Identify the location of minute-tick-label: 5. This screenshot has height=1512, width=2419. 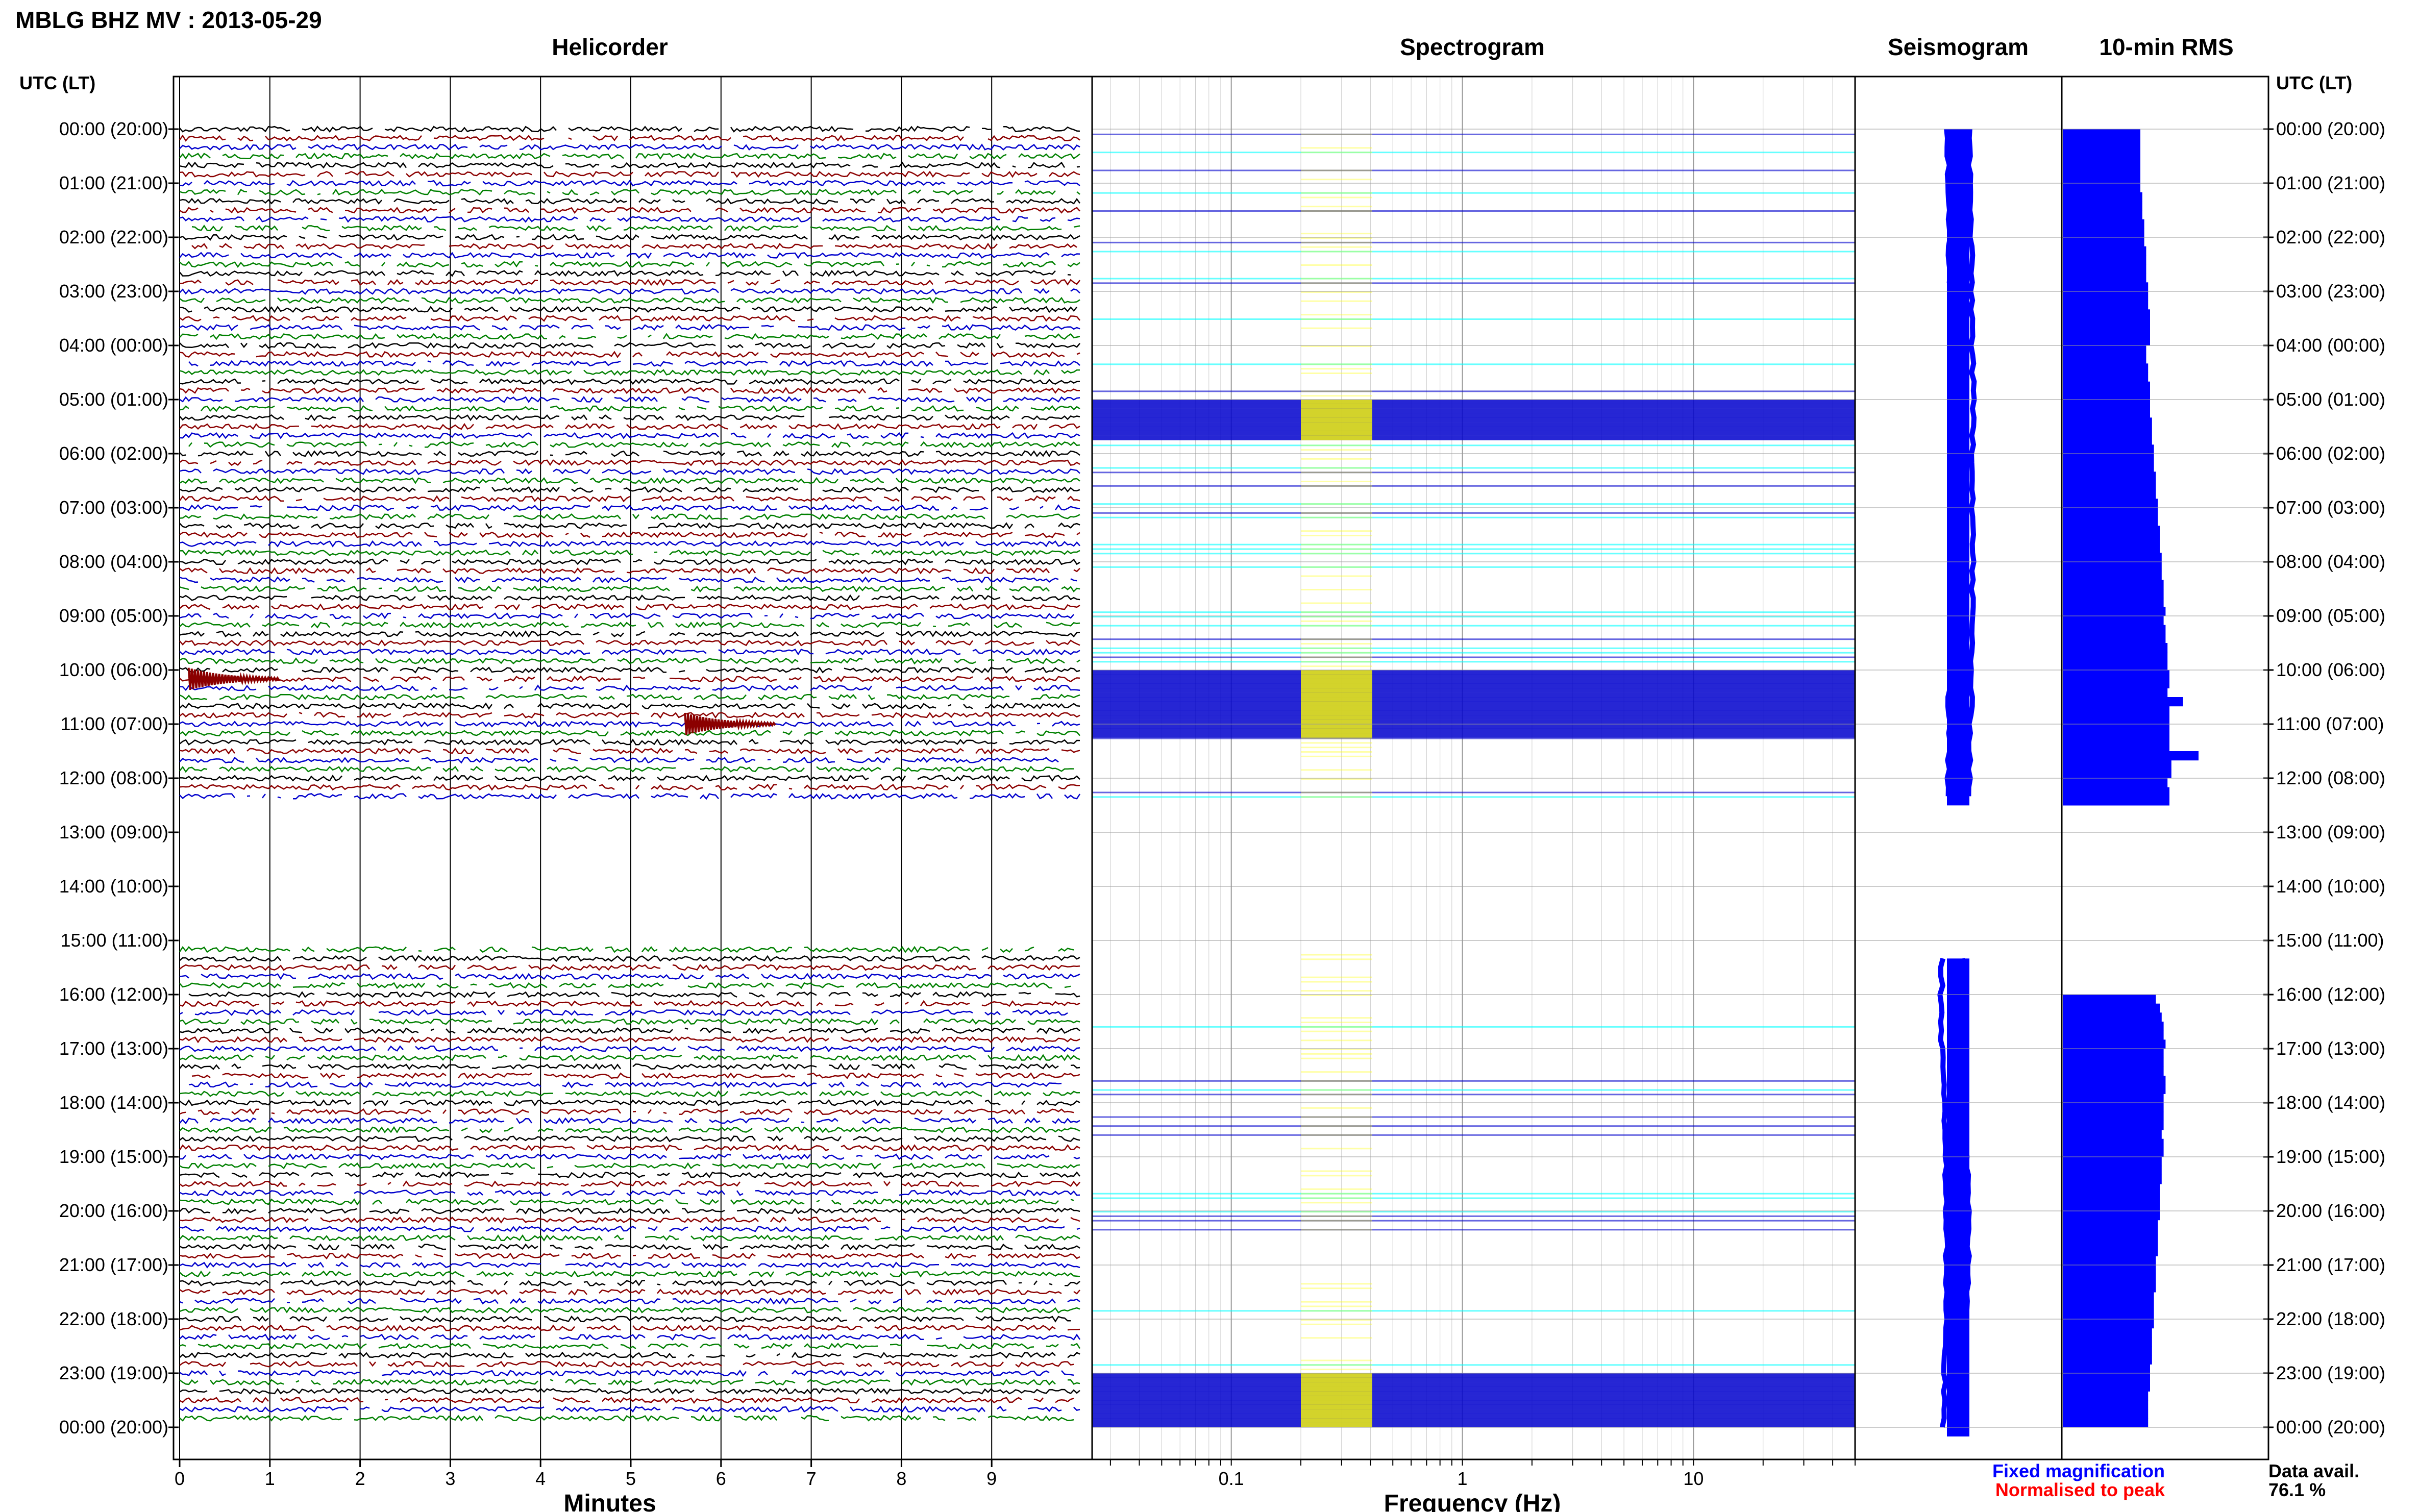
(631, 1478).